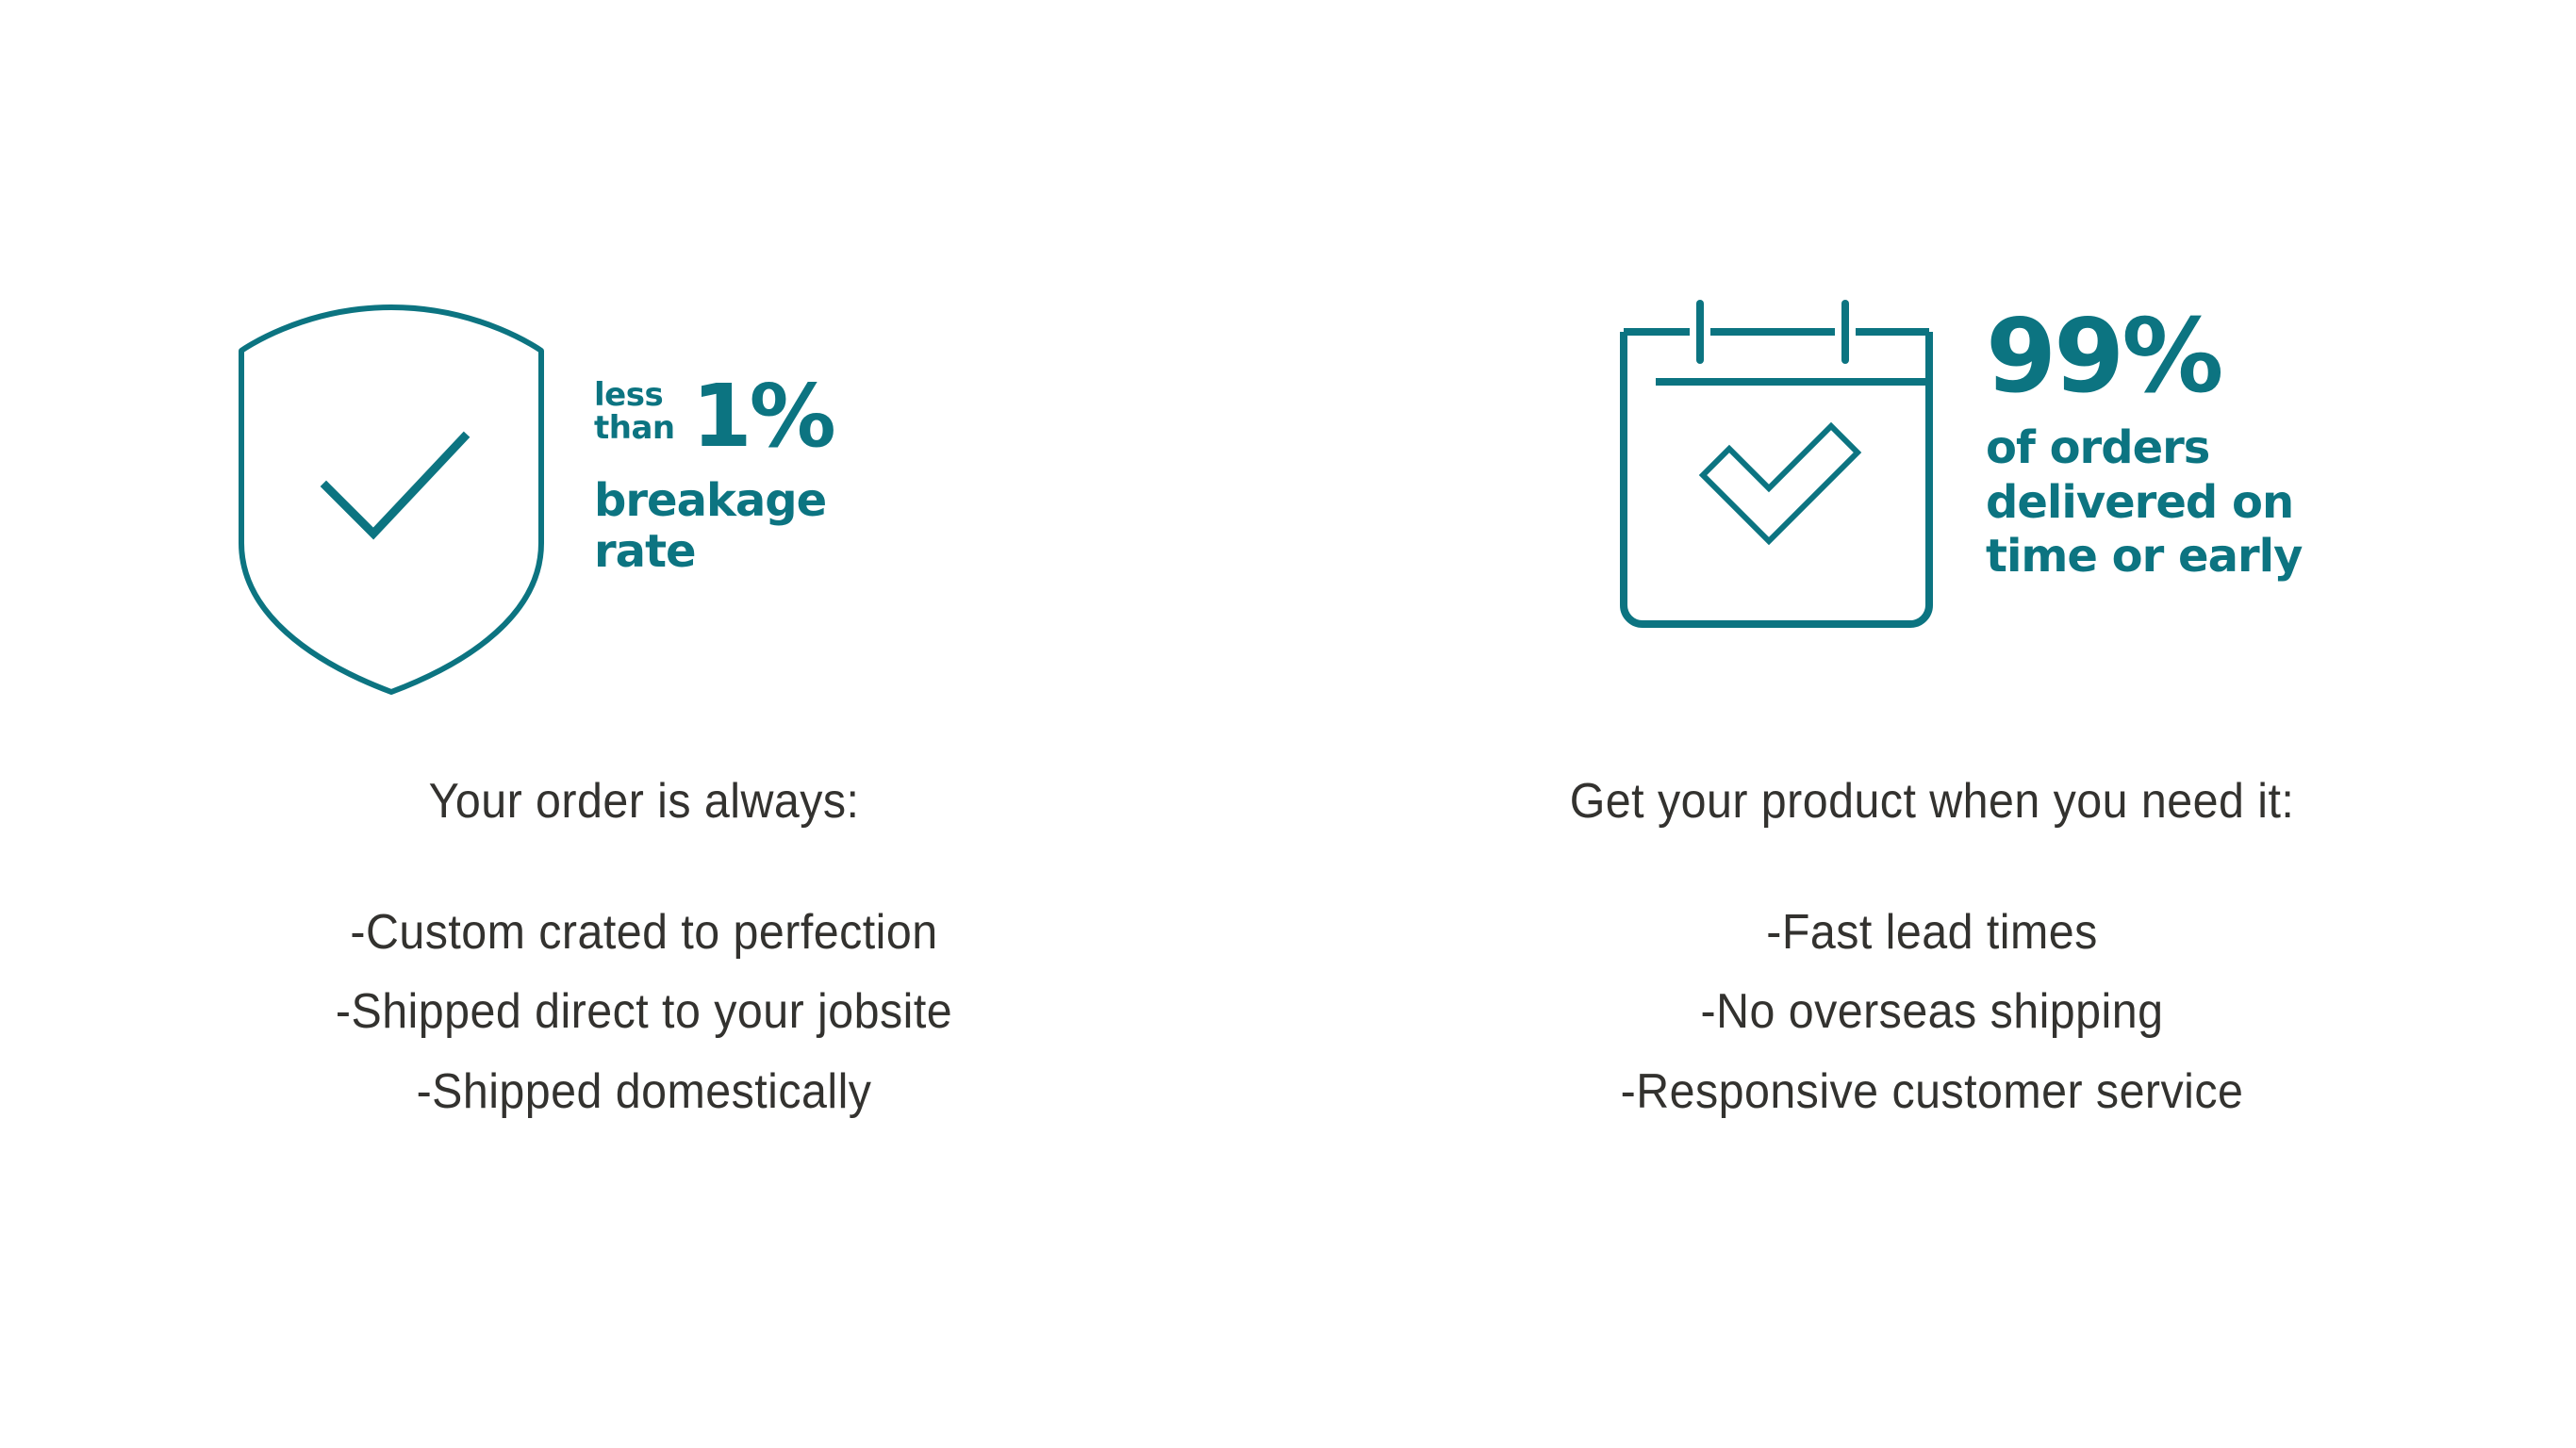 The image size is (2576, 1448). I want to click on stat-value: 99%, so click(2105, 357).